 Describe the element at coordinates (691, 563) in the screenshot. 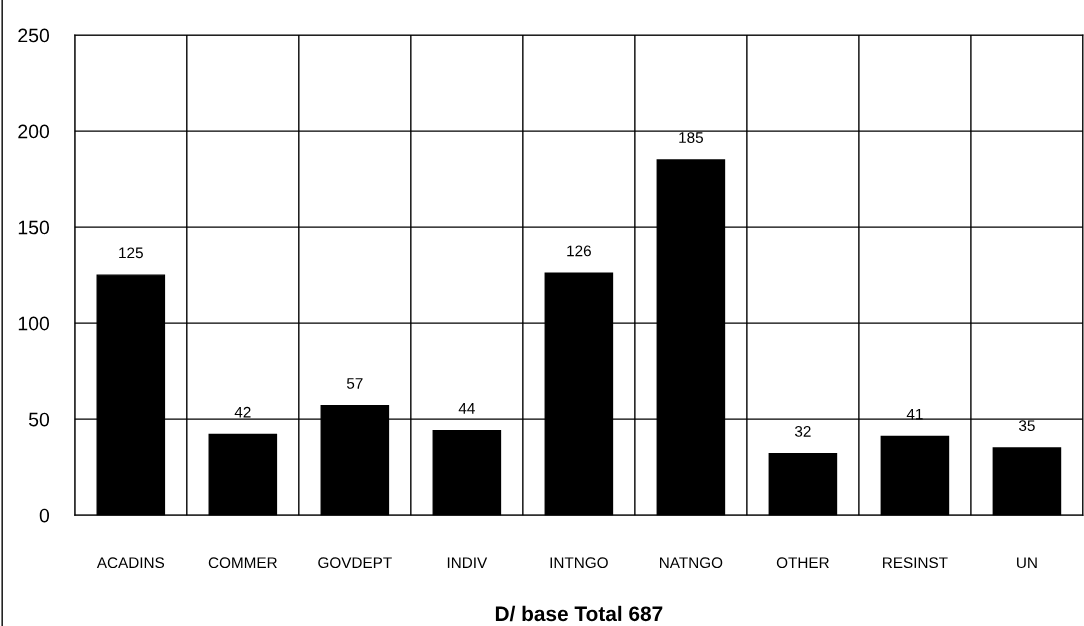

I see `x-tick-label: NATNGO` at that location.